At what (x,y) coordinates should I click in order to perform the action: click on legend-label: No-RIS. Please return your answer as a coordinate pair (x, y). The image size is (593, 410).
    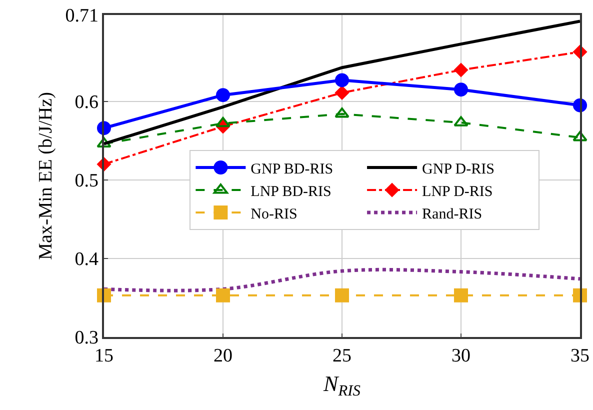
    Looking at the image, I should click on (274, 214).